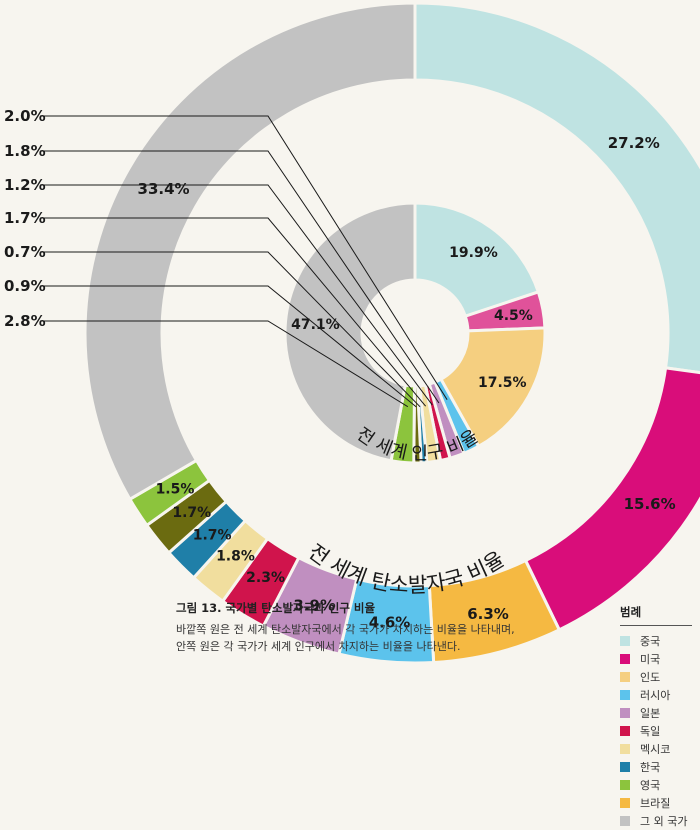  I want to click on outer-label-한국: 1.7%, so click(212, 536).